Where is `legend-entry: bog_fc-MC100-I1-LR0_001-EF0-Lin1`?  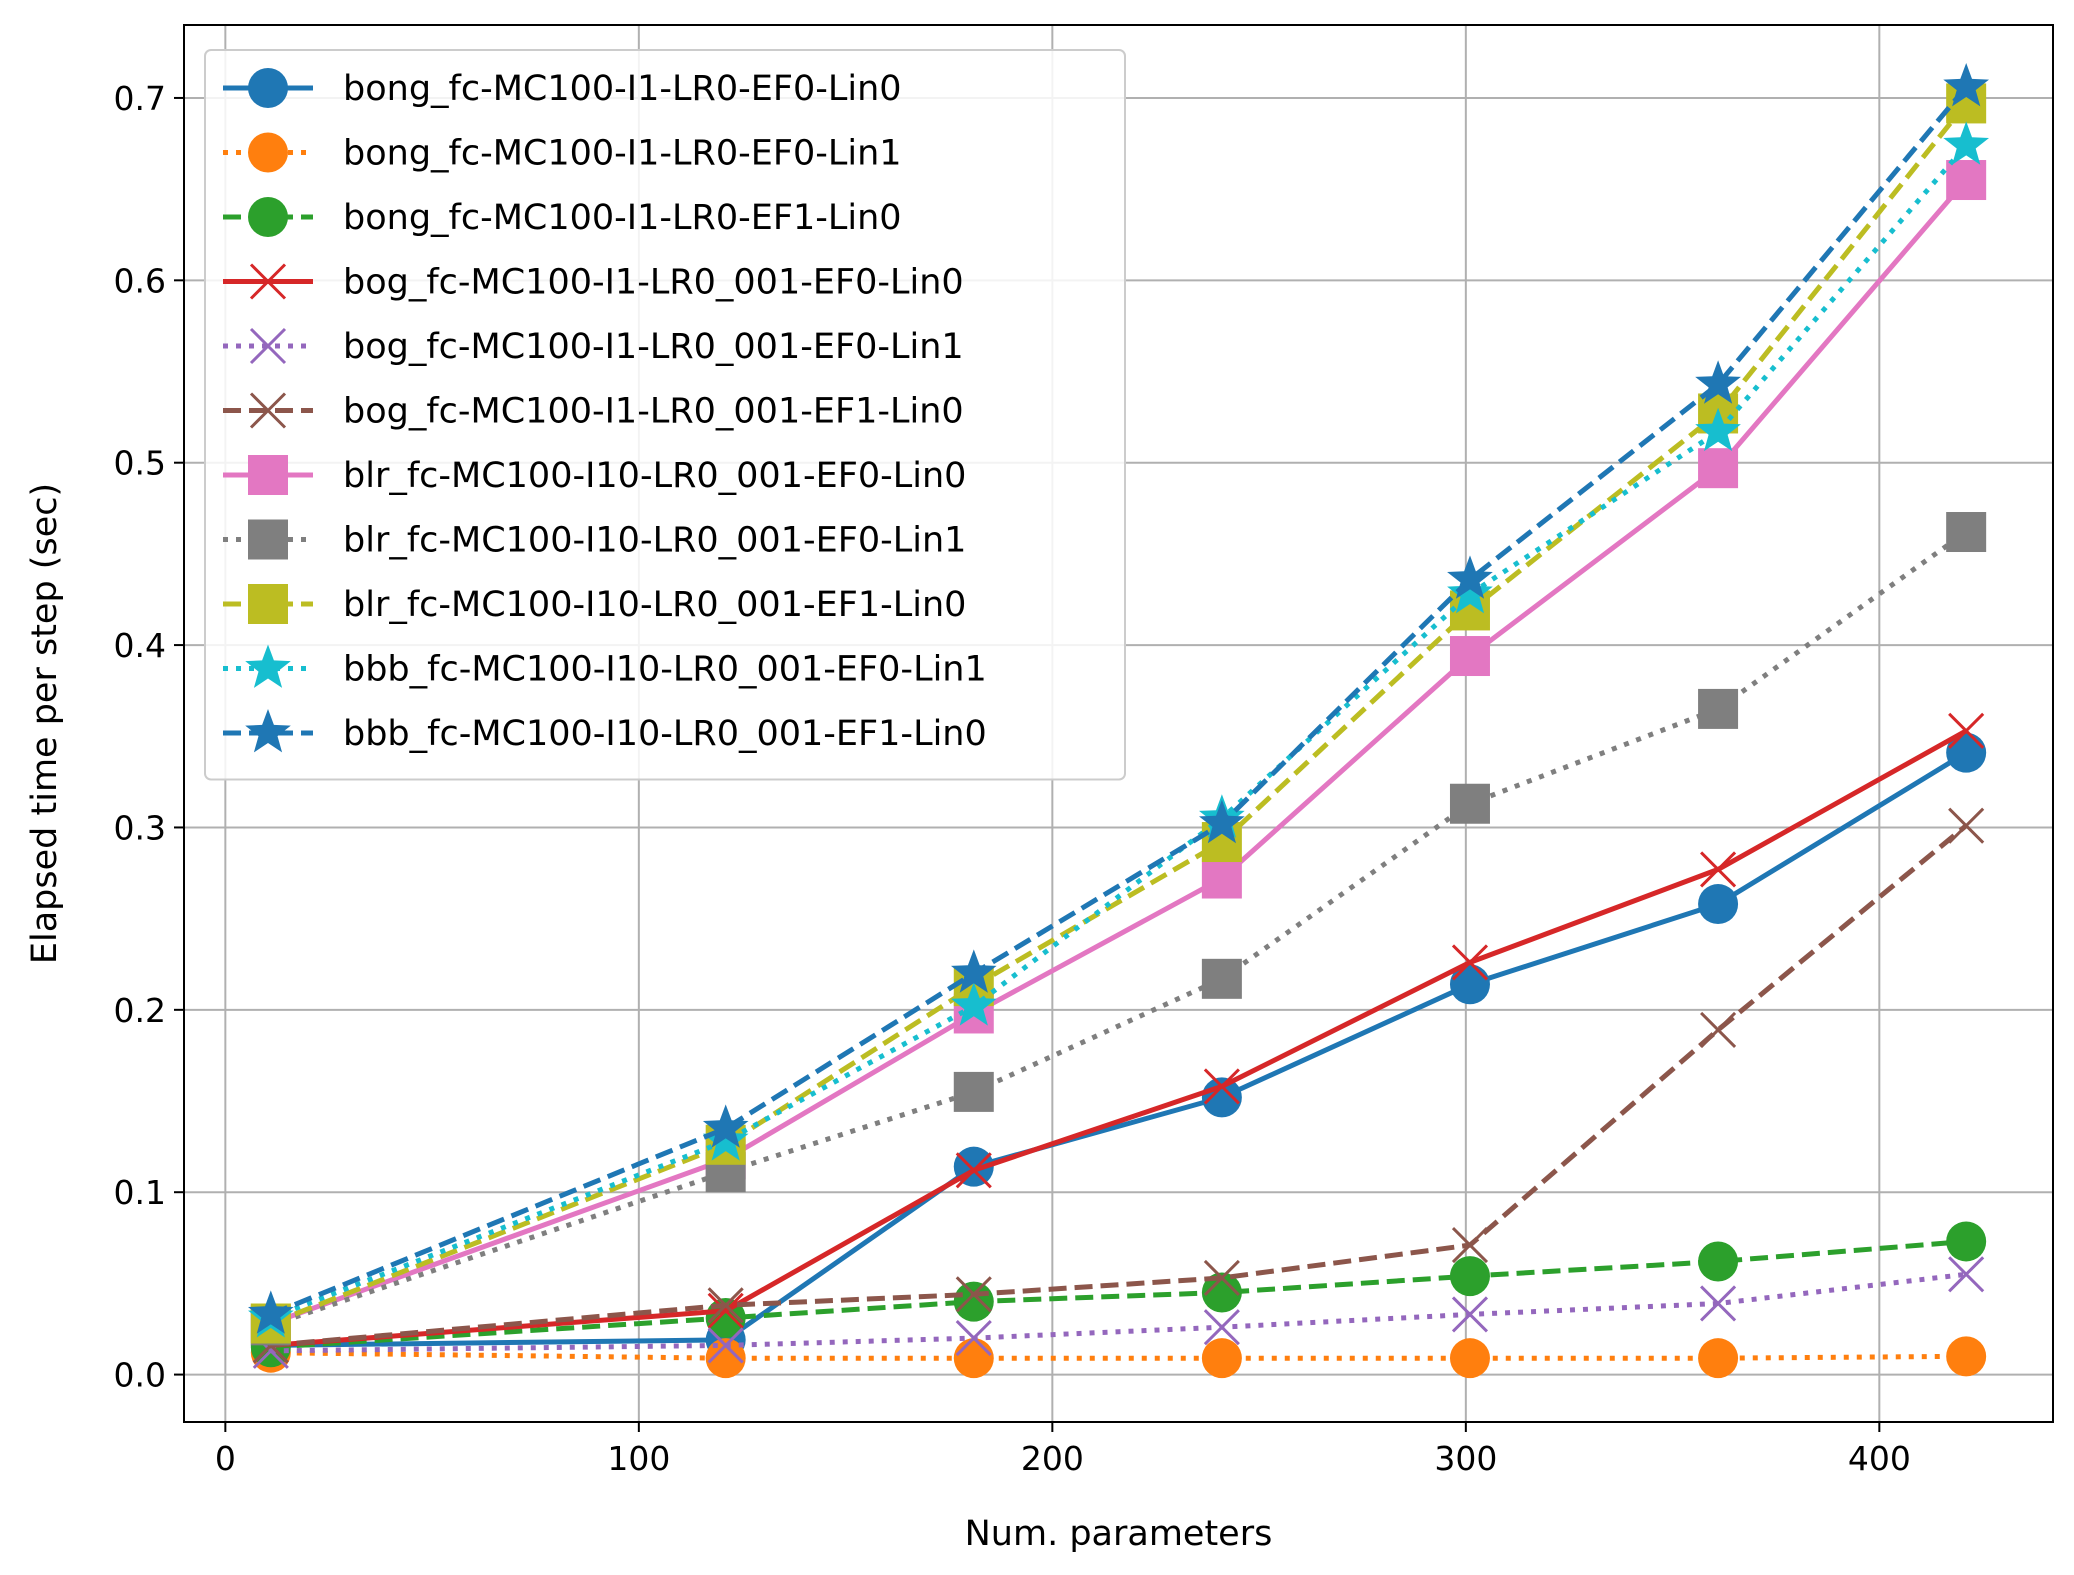
legend-entry: bog_fc-MC100-I1-LR0_001-EF0-Lin1 is located at coordinates (593, 347).